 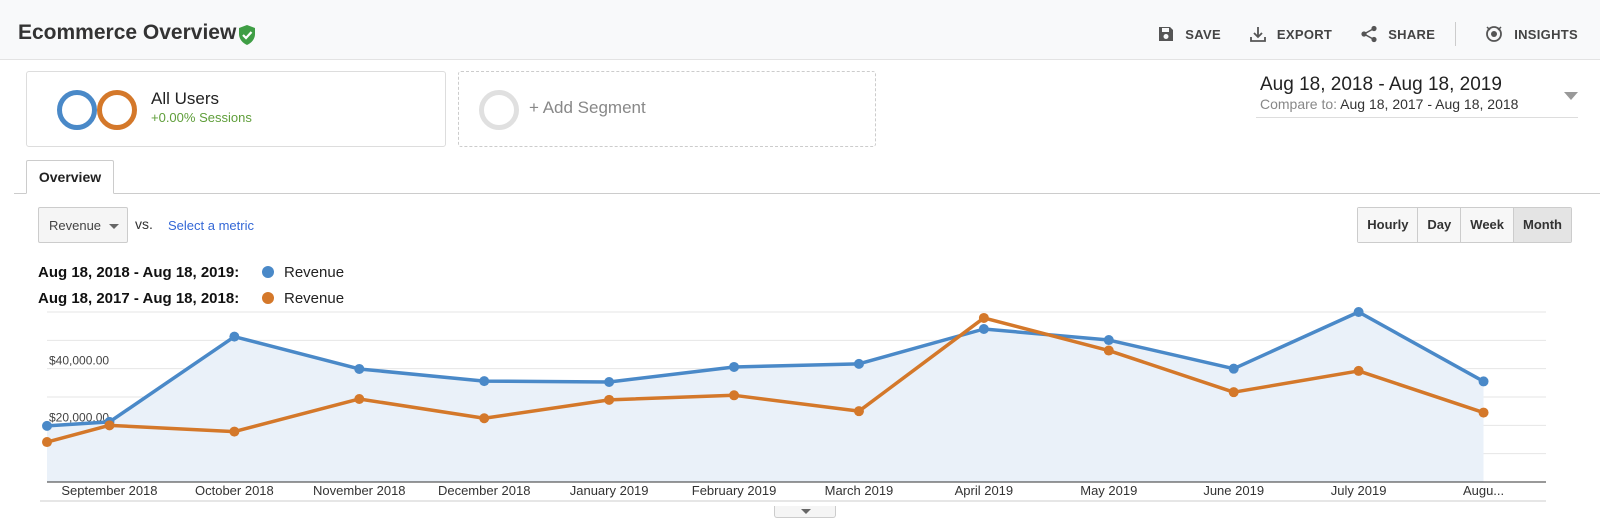 What do you see at coordinates (314, 298) in the screenshot?
I see `legend-compare-name: Revenue` at bounding box center [314, 298].